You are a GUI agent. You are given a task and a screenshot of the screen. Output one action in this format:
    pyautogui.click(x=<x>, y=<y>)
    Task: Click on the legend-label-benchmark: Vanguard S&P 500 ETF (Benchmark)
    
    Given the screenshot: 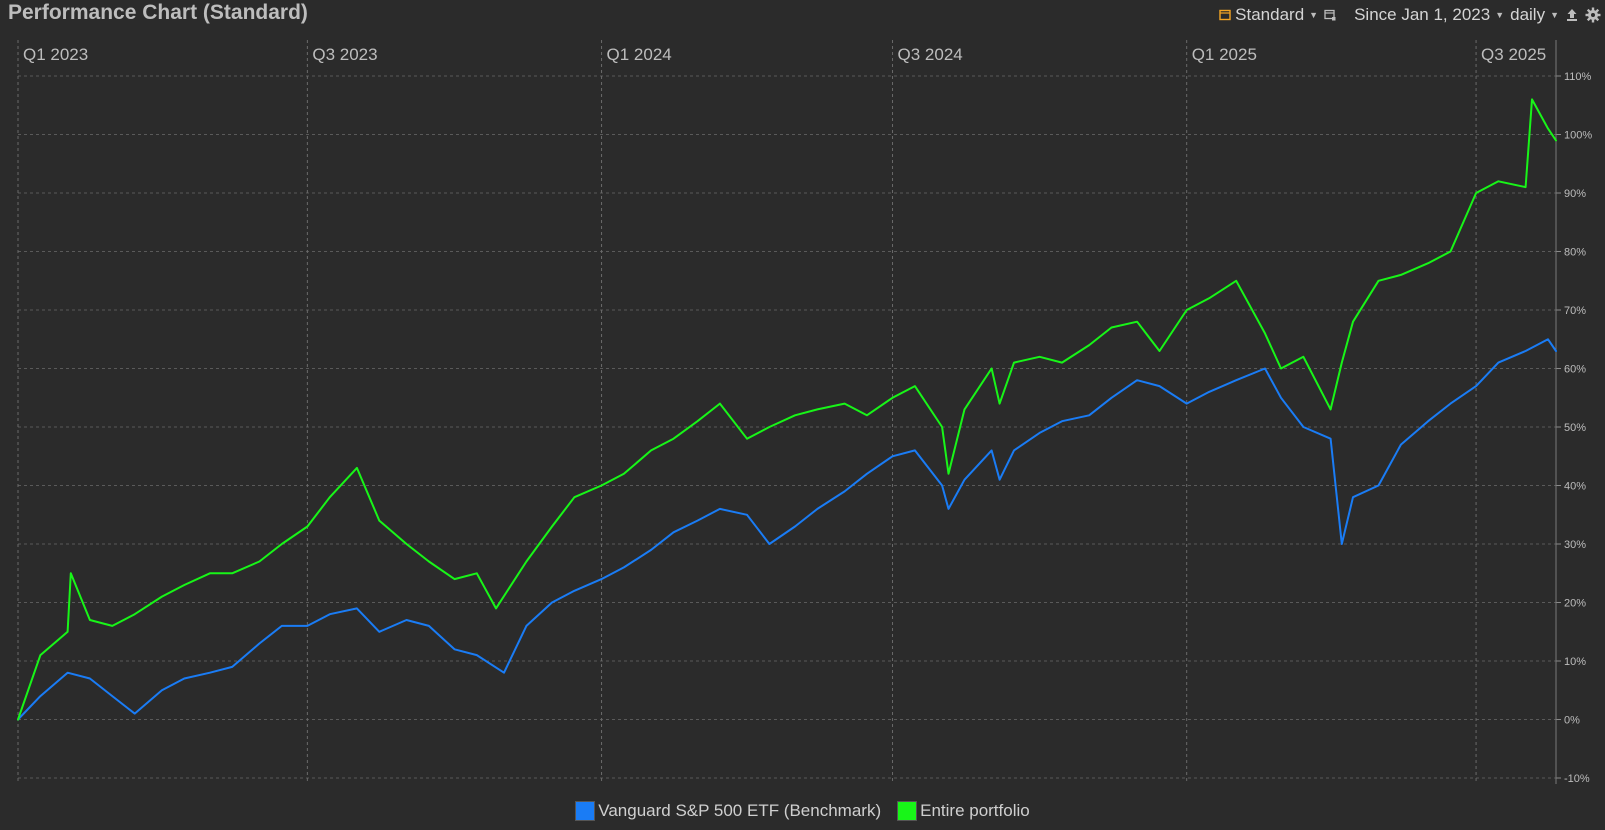 What is the action you would take?
    pyautogui.click(x=740, y=810)
    